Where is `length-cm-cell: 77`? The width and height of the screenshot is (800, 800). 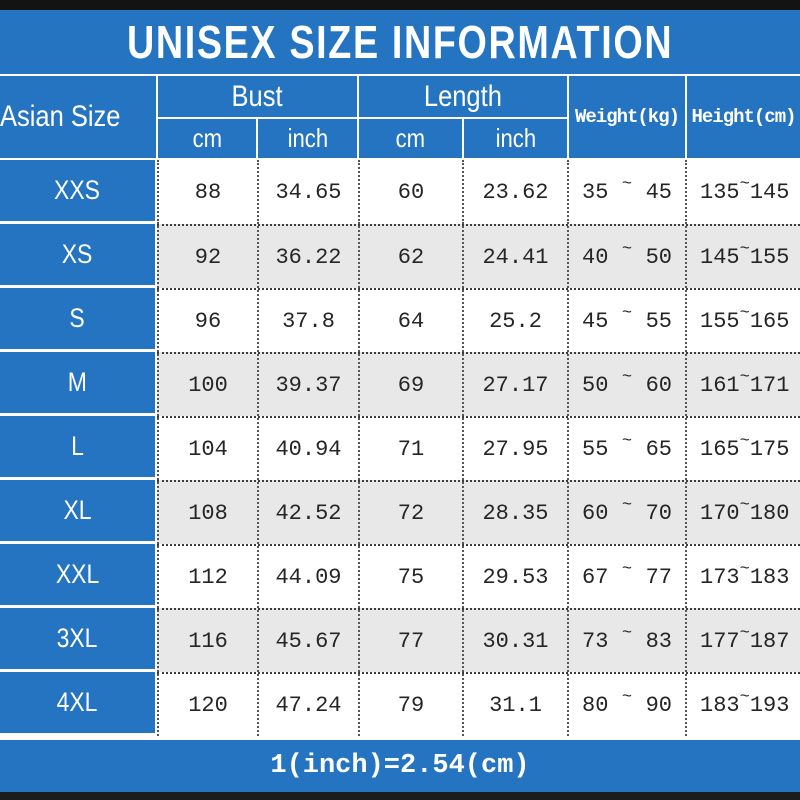
length-cm-cell: 77 is located at coordinates (410, 641).